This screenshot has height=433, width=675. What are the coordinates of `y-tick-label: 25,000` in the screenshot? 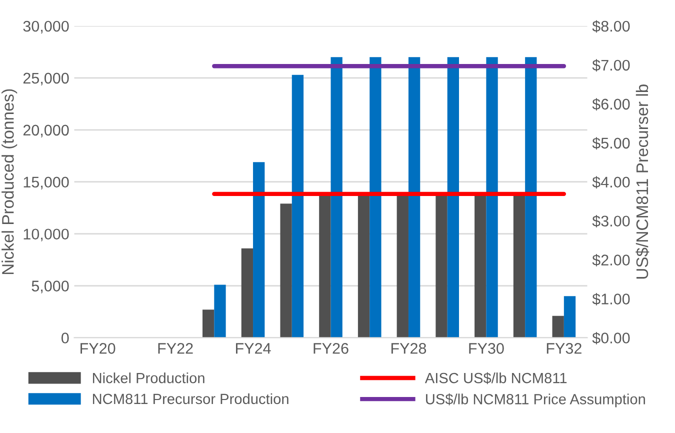 It's located at (46, 79).